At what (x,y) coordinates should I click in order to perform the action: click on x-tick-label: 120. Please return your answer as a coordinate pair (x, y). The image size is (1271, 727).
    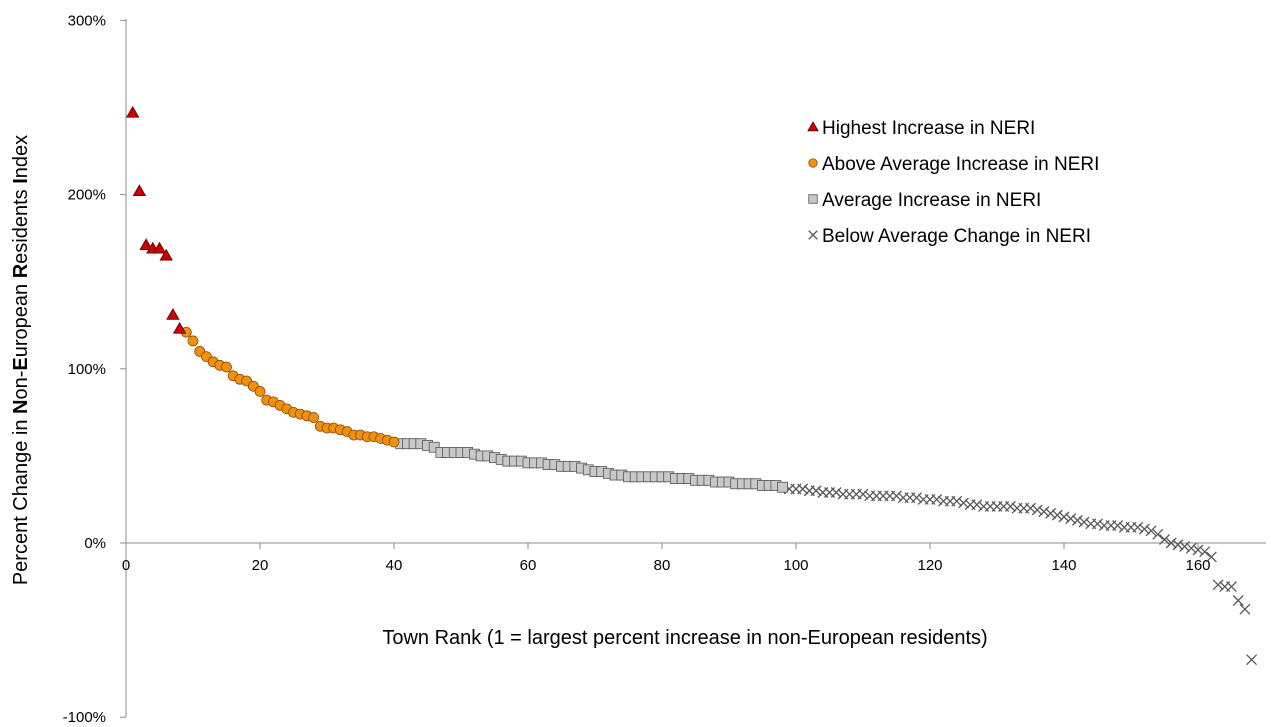
    Looking at the image, I should click on (929, 565).